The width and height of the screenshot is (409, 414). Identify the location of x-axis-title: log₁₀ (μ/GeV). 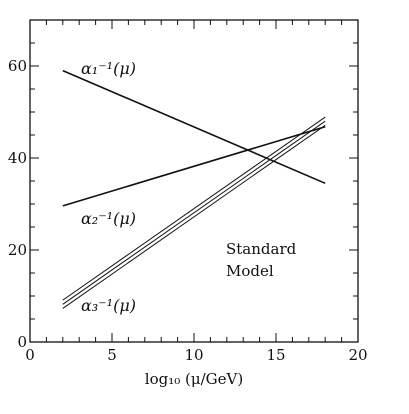
(194, 379).